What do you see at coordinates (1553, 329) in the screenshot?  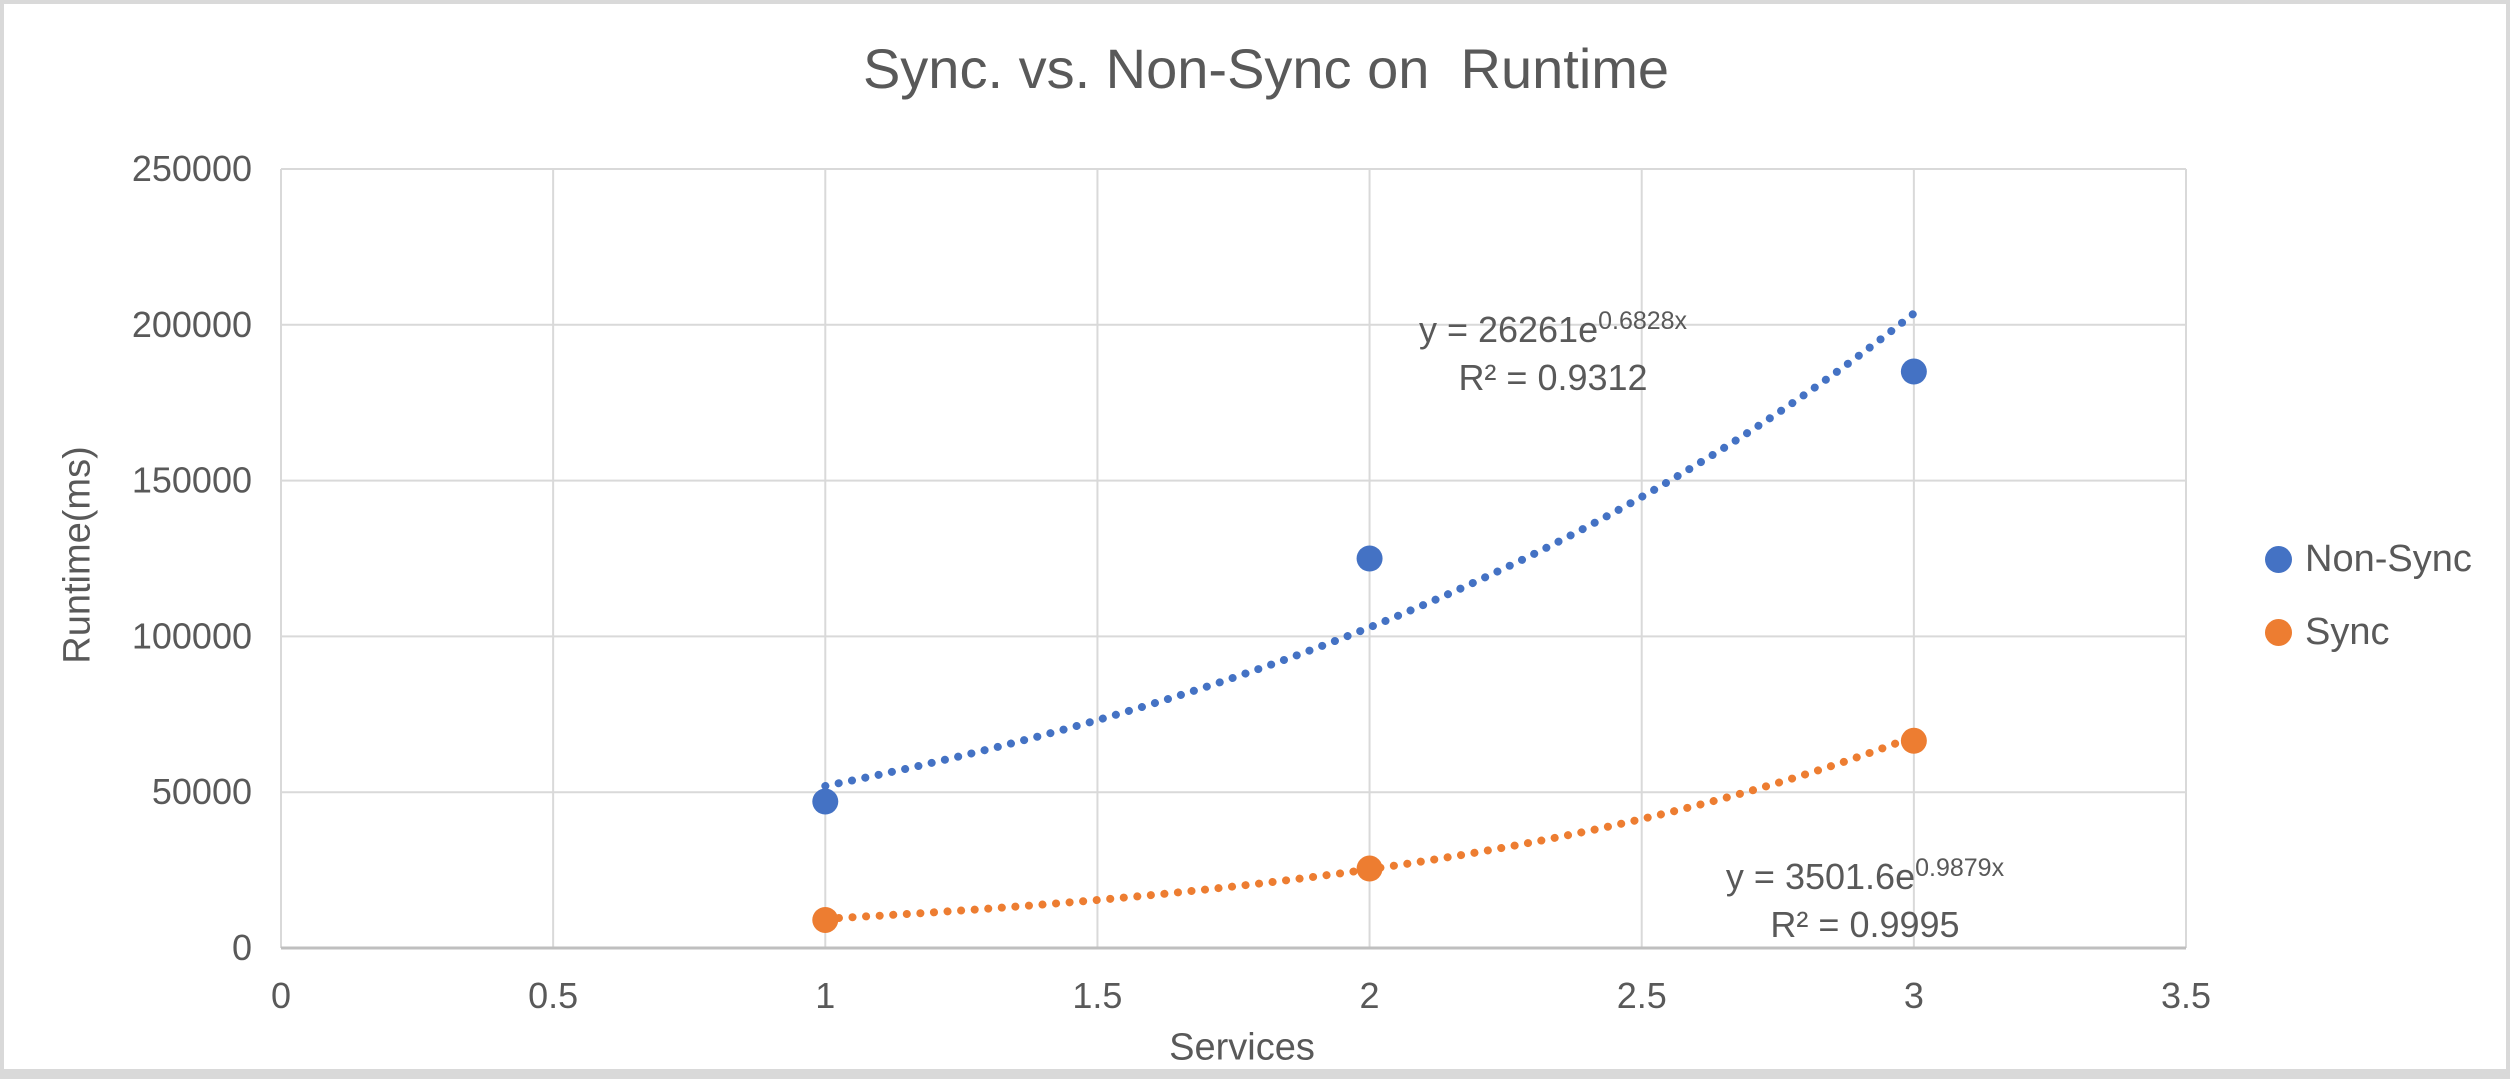 I see `equation-line: y = 26261e0.6828x` at bounding box center [1553, 329].